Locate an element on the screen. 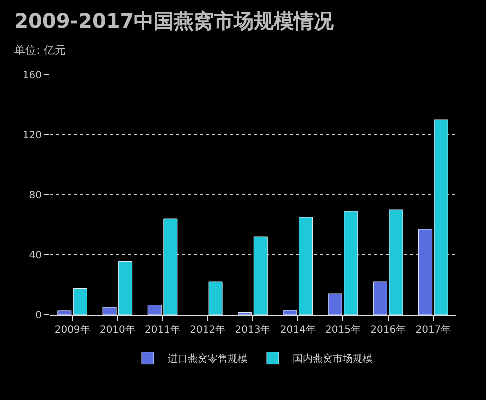 This screenshot has width=486, height=400. x-tick-label: 2010年 is located at coordinates (118, 330).